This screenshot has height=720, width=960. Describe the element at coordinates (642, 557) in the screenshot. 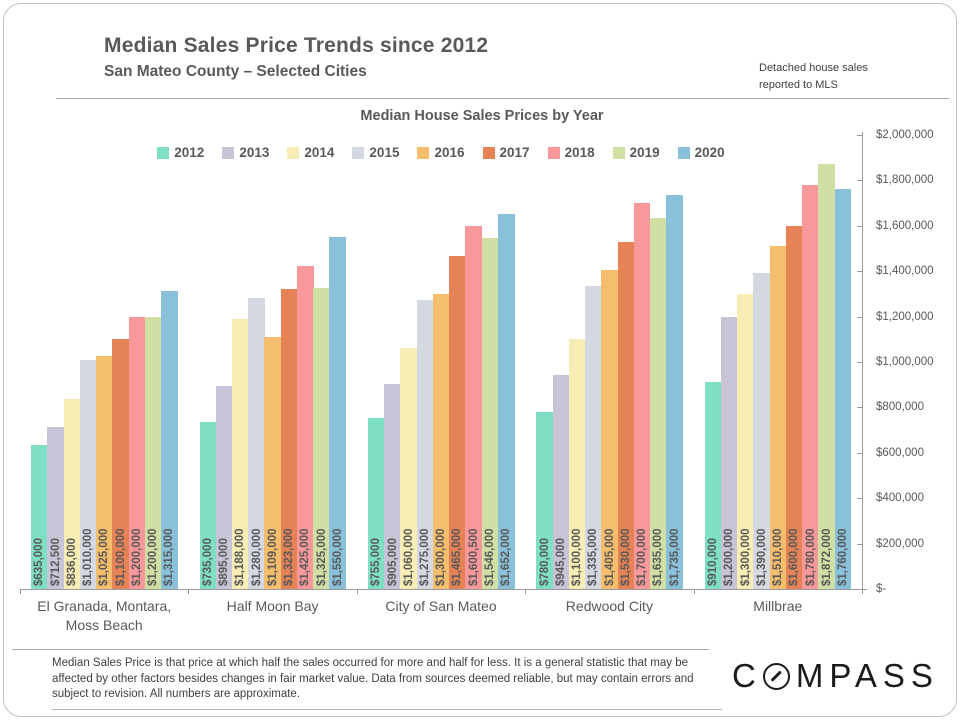

I see `bar-value-label: $1,700,000` at that location.